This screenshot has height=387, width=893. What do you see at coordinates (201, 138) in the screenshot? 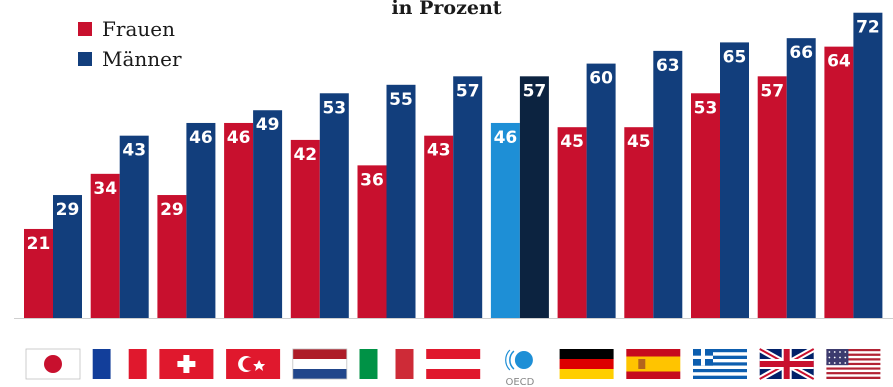
I see `data-label-manner-schweiz: 46` at bounding box center [201, 138].